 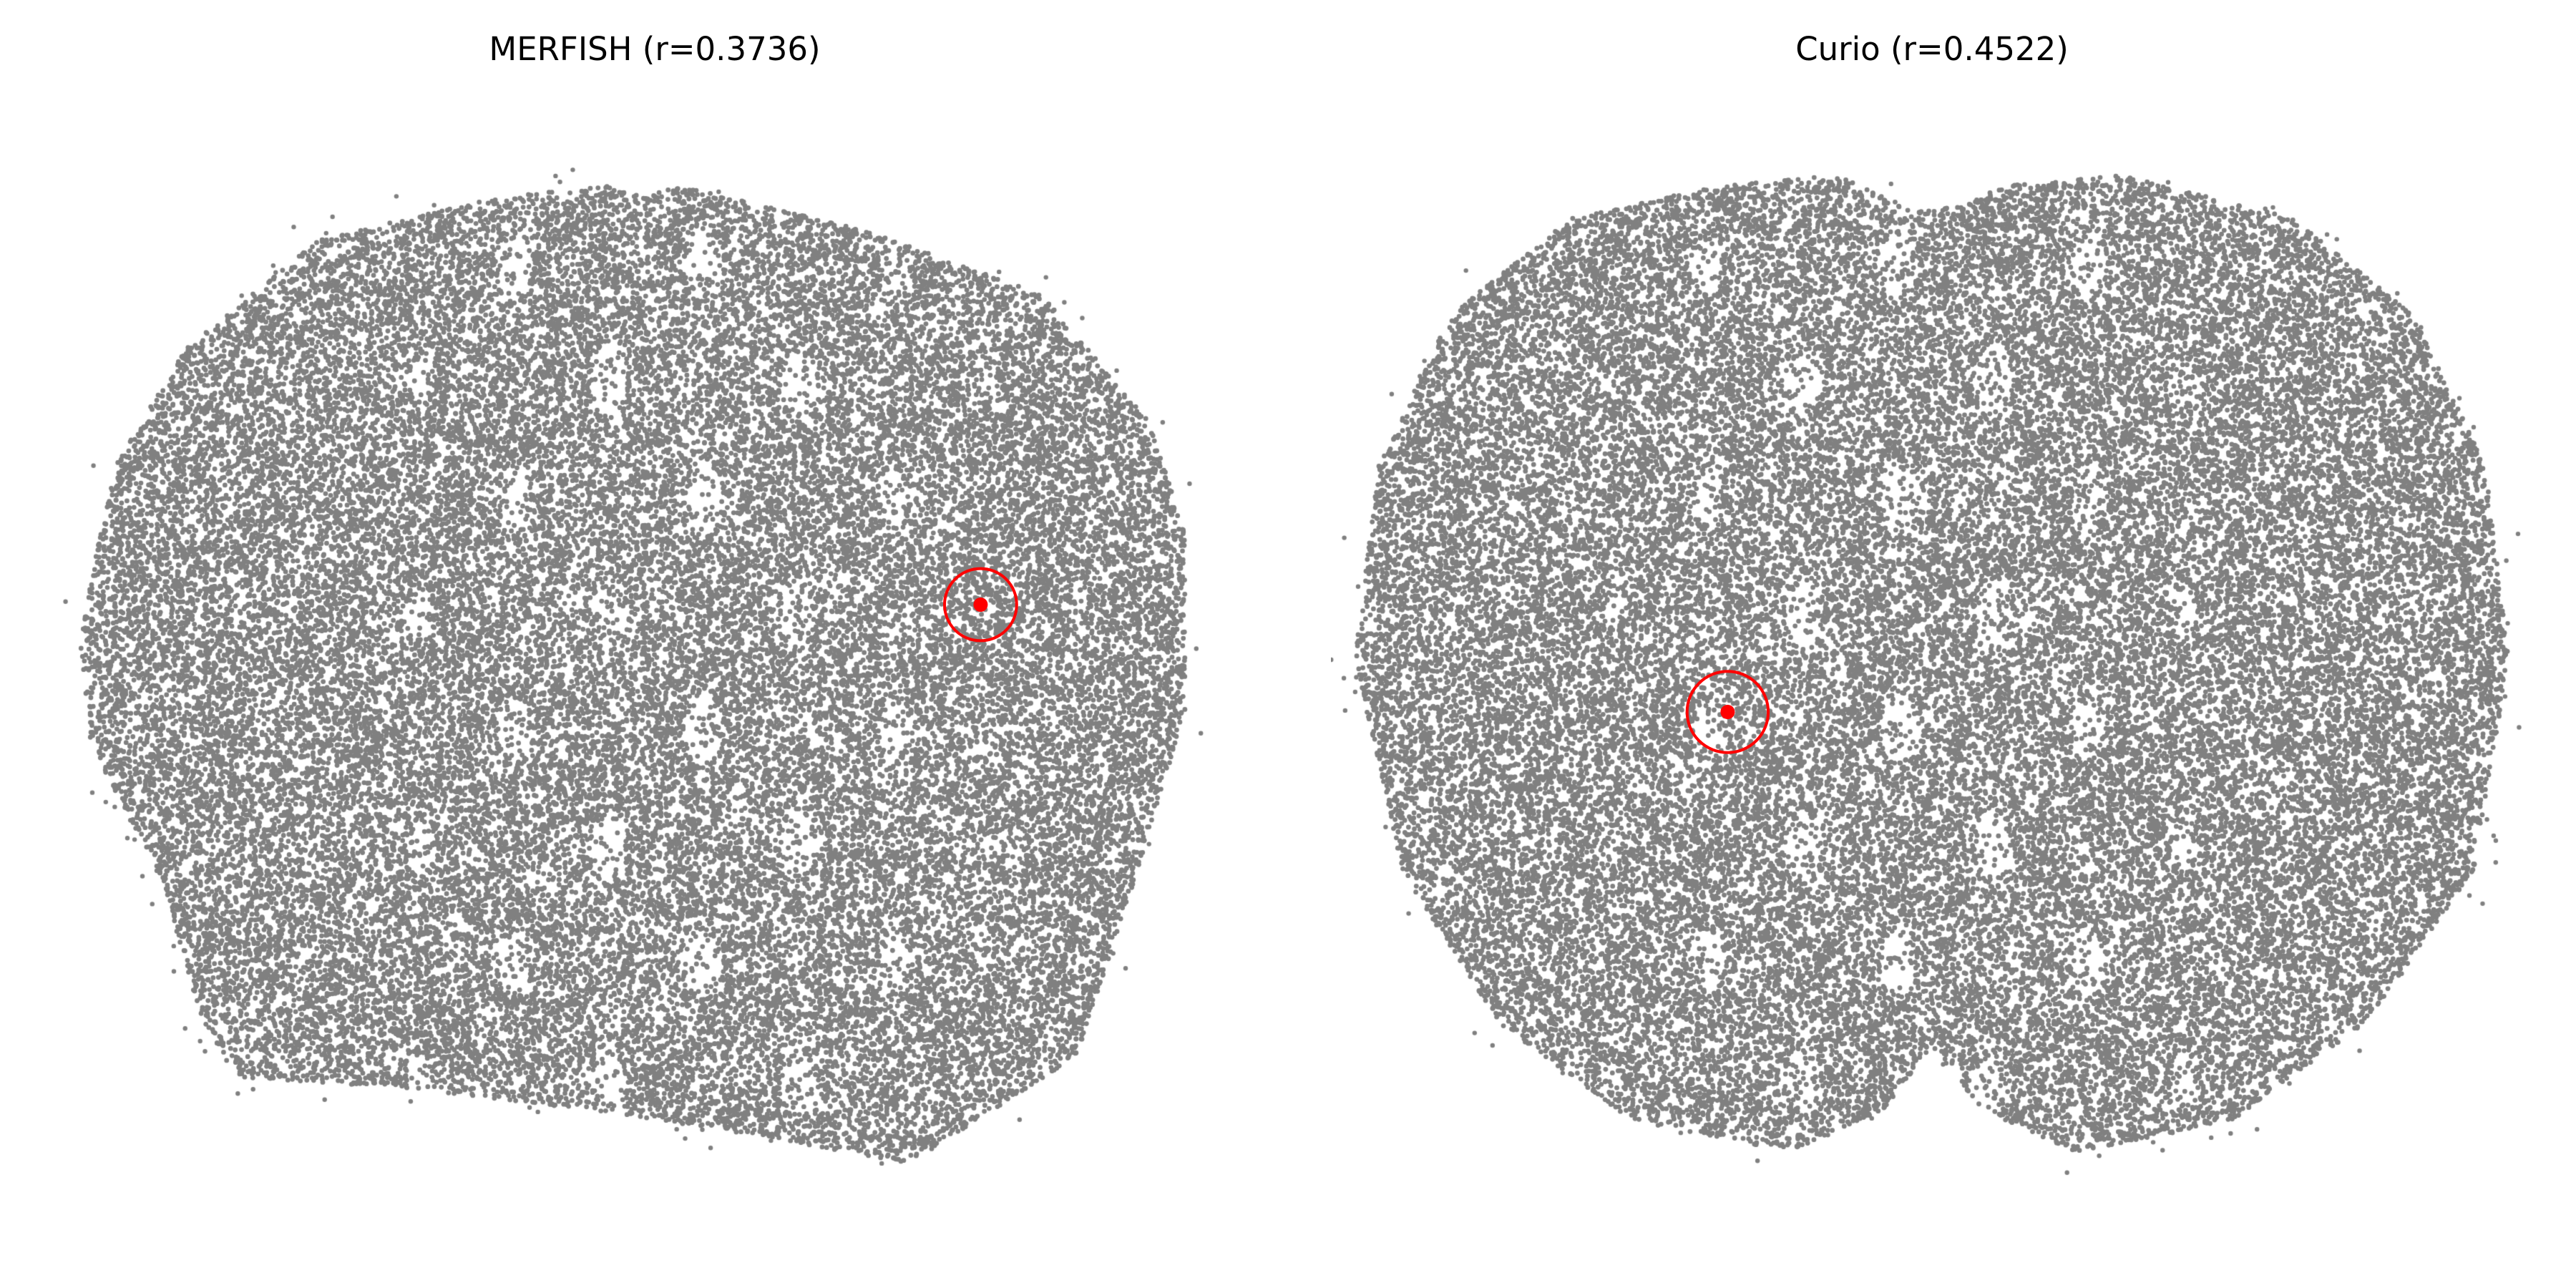 I want to click on panel-title-curio: Curio (r=0.4522), so click(x=1932, y=49).